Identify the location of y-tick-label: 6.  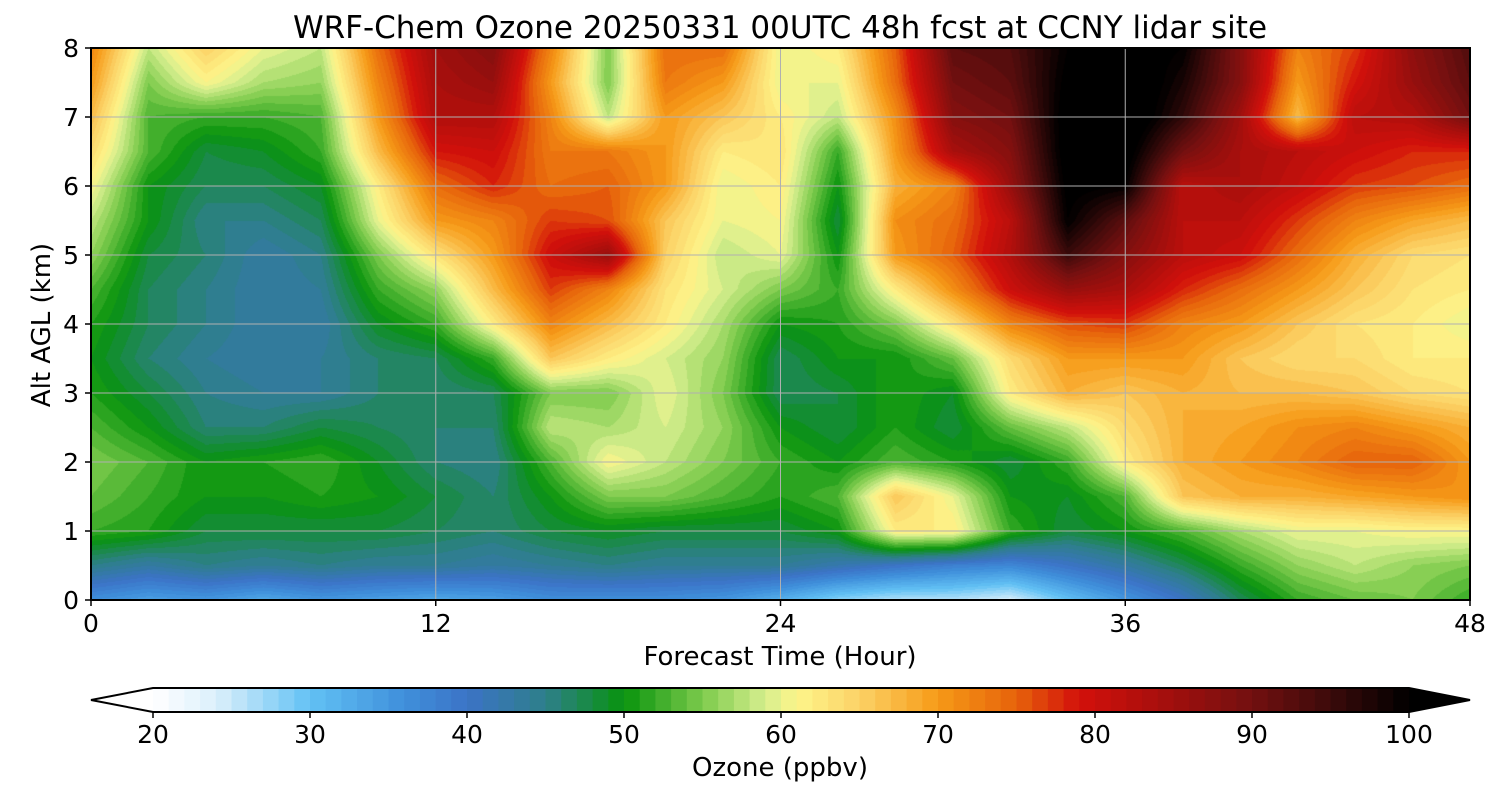
(71, 186).